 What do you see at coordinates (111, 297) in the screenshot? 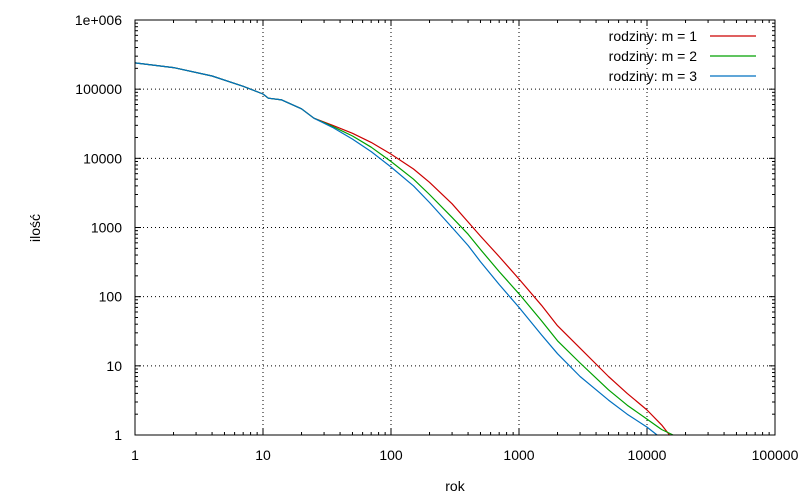
I see `y-tick-label: 100` at bounding box center [111, 297].